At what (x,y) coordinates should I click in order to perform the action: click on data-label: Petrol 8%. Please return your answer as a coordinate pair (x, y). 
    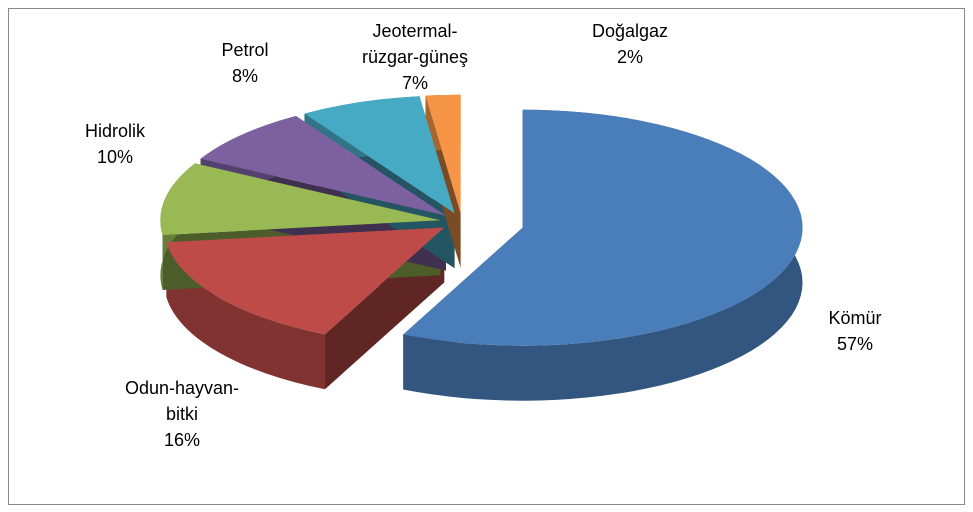
    Looking at the image, I should click on (245, 63).